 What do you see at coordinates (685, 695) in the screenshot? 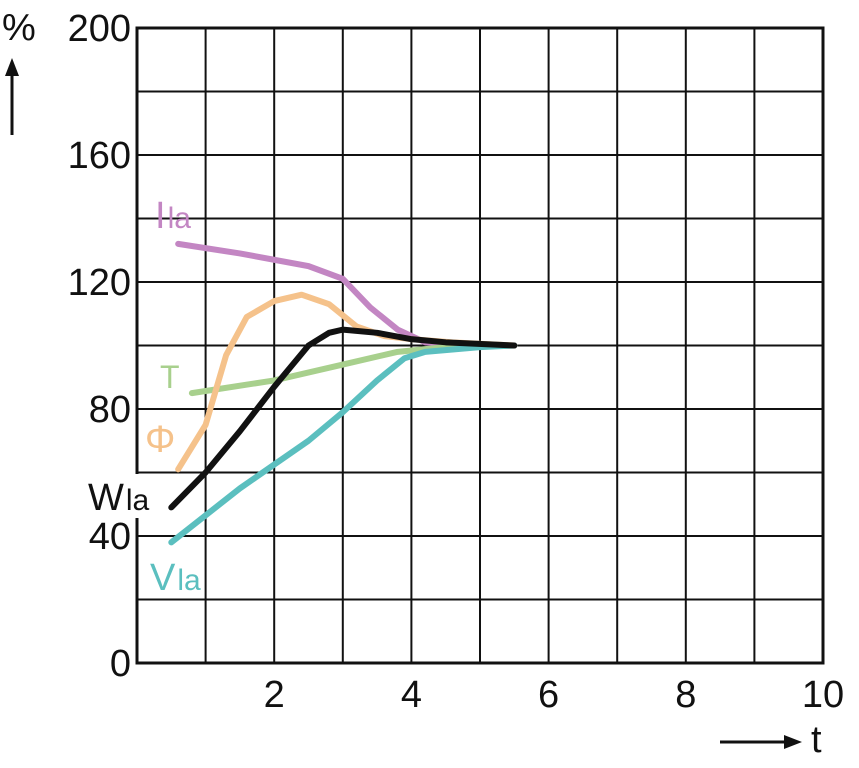
I see `x-tick-label: 8` at bounding box center [685, 695].